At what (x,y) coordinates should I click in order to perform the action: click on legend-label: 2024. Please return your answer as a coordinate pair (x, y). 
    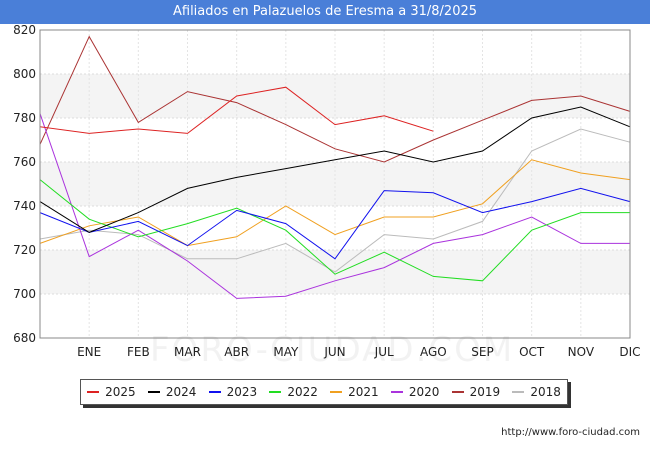
    Looking at the image, I should click on (181, 392).